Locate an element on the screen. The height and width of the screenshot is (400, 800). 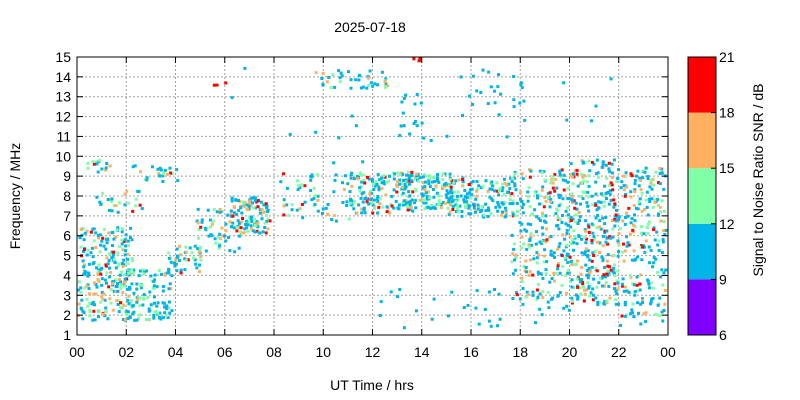
colorbar-bin is located at coordinates (702, 307).